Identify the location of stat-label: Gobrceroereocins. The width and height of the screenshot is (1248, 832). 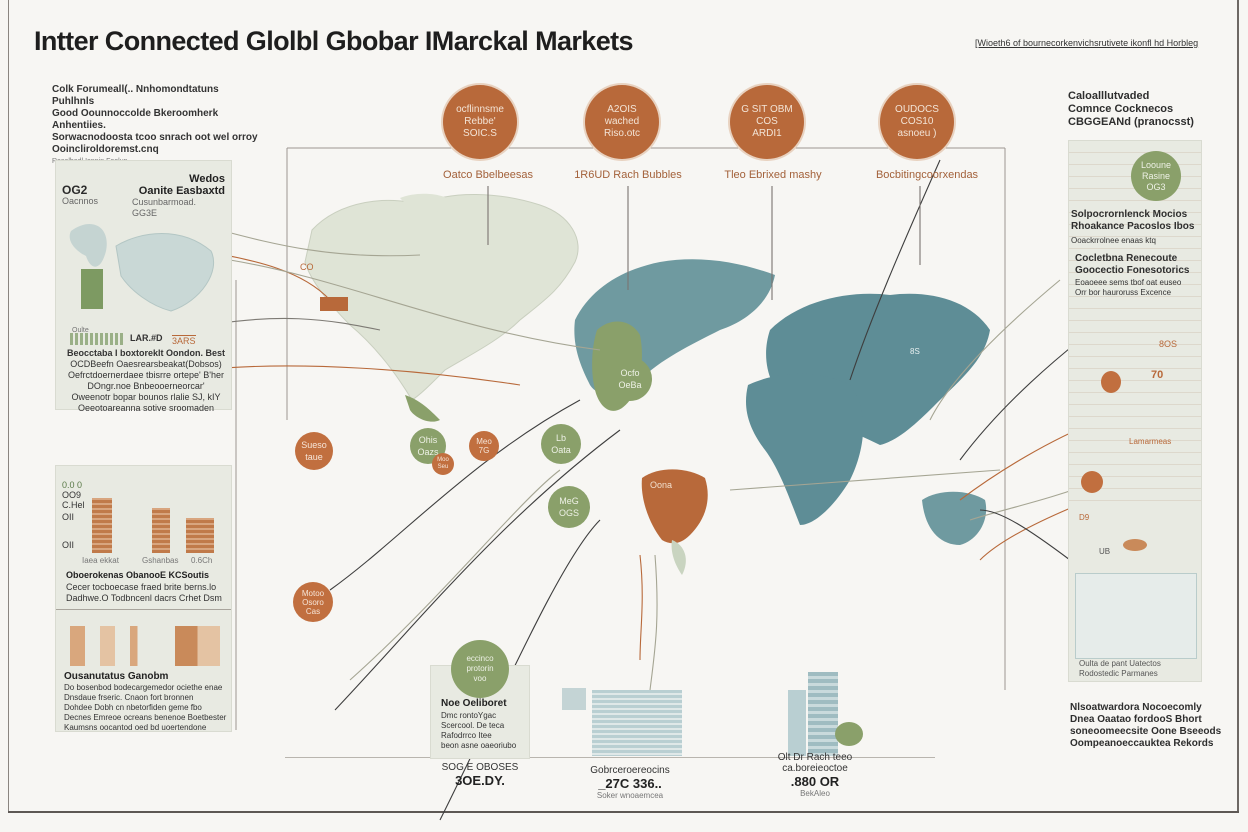
(630, 770).